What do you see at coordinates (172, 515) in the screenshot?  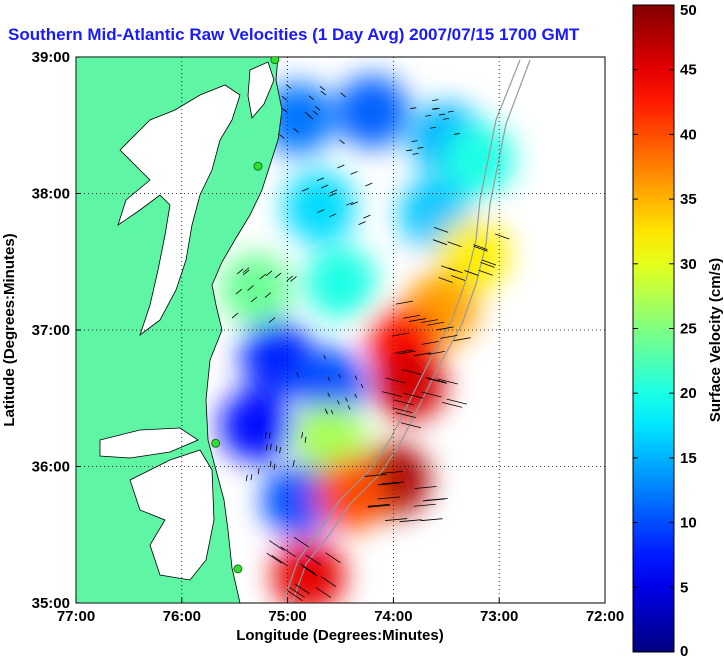 I see `pamlico-sound` at bounding box center [172, 515].